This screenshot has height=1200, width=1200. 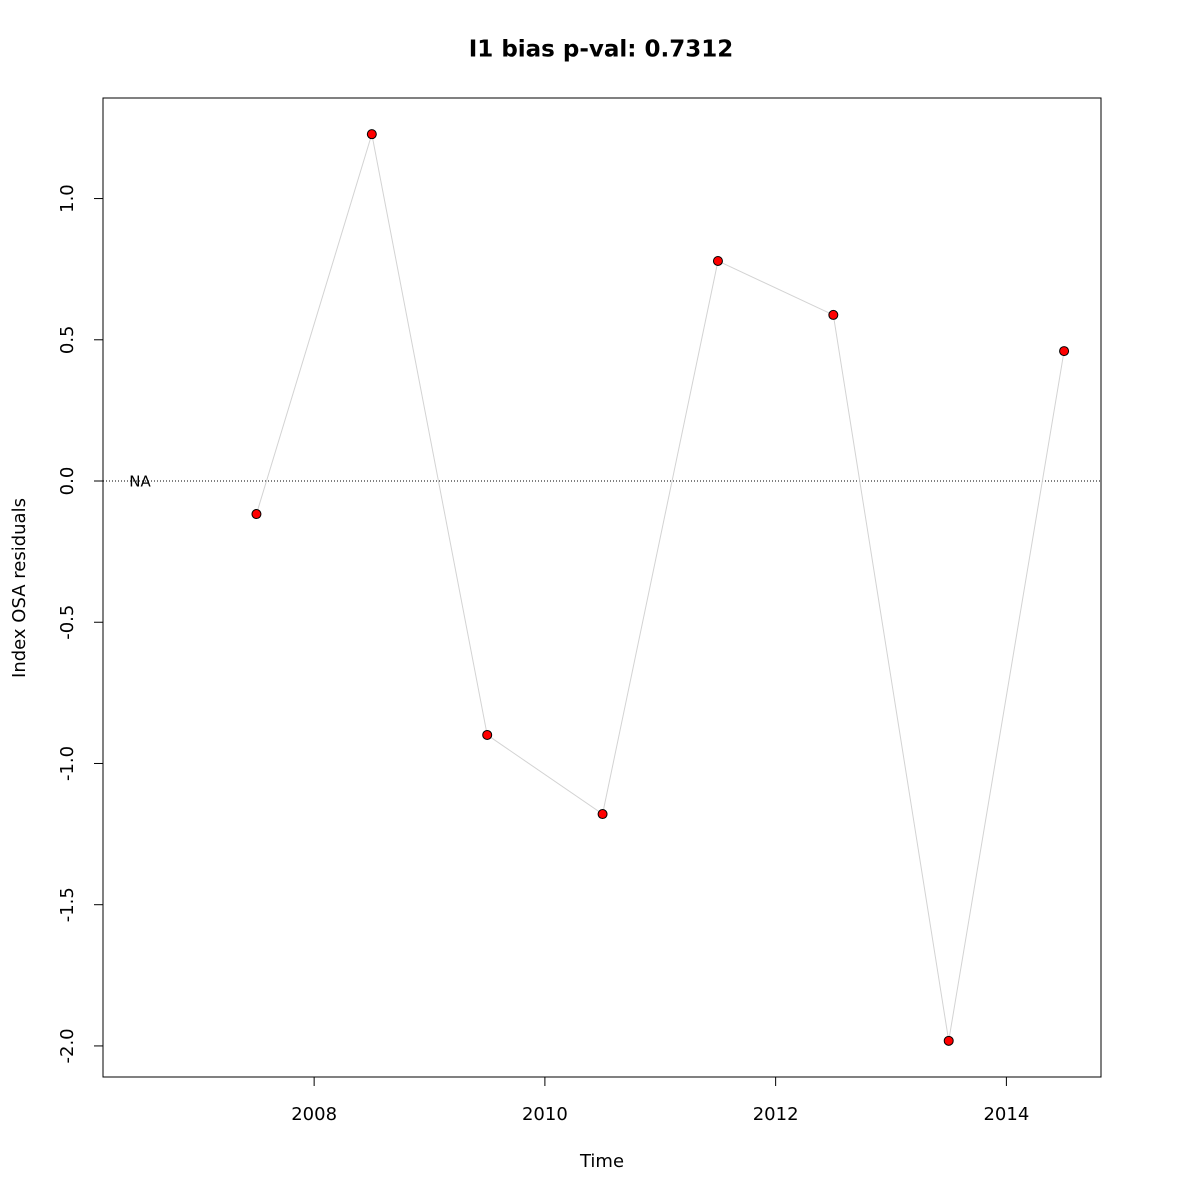 I want to click on y-tick-label: -1.0, so click(x=67, y=763).